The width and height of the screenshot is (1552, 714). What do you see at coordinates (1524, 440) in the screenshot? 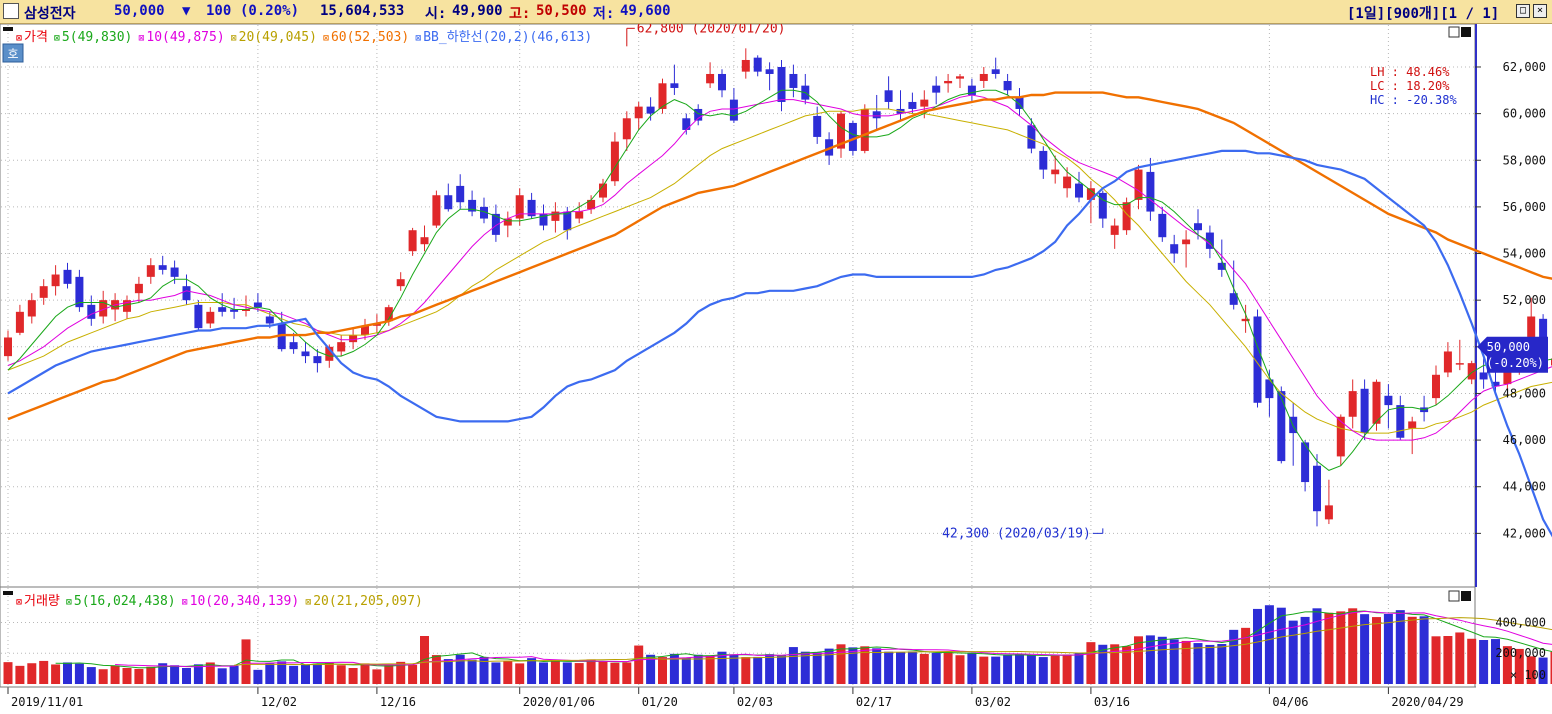
I see `price-axis-label: 46,000` at bounding box center [1524, 440].